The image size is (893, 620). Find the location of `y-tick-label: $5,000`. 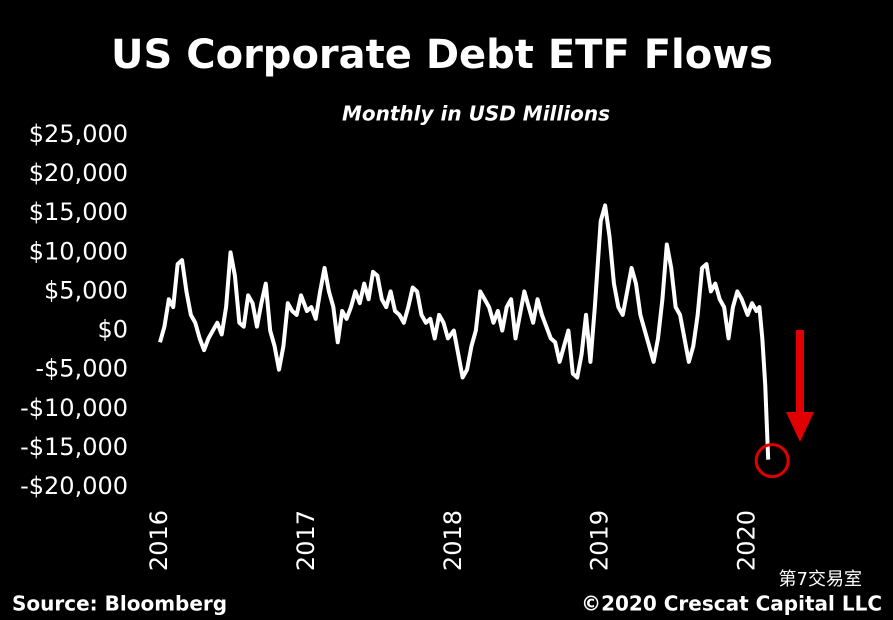

y-tick-label: $5,000 is located at coordinates (86, 290).